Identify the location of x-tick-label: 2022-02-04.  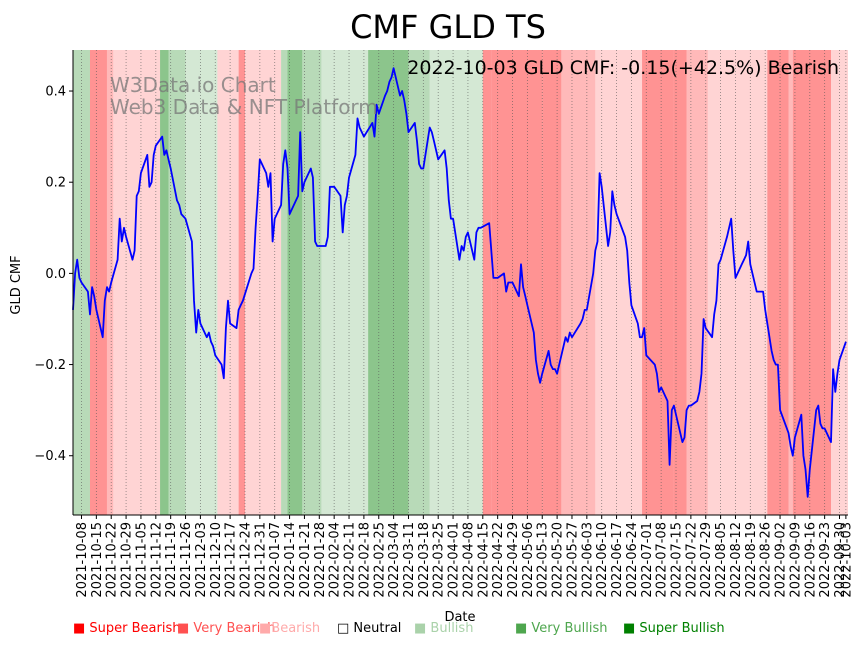
(335, 560).